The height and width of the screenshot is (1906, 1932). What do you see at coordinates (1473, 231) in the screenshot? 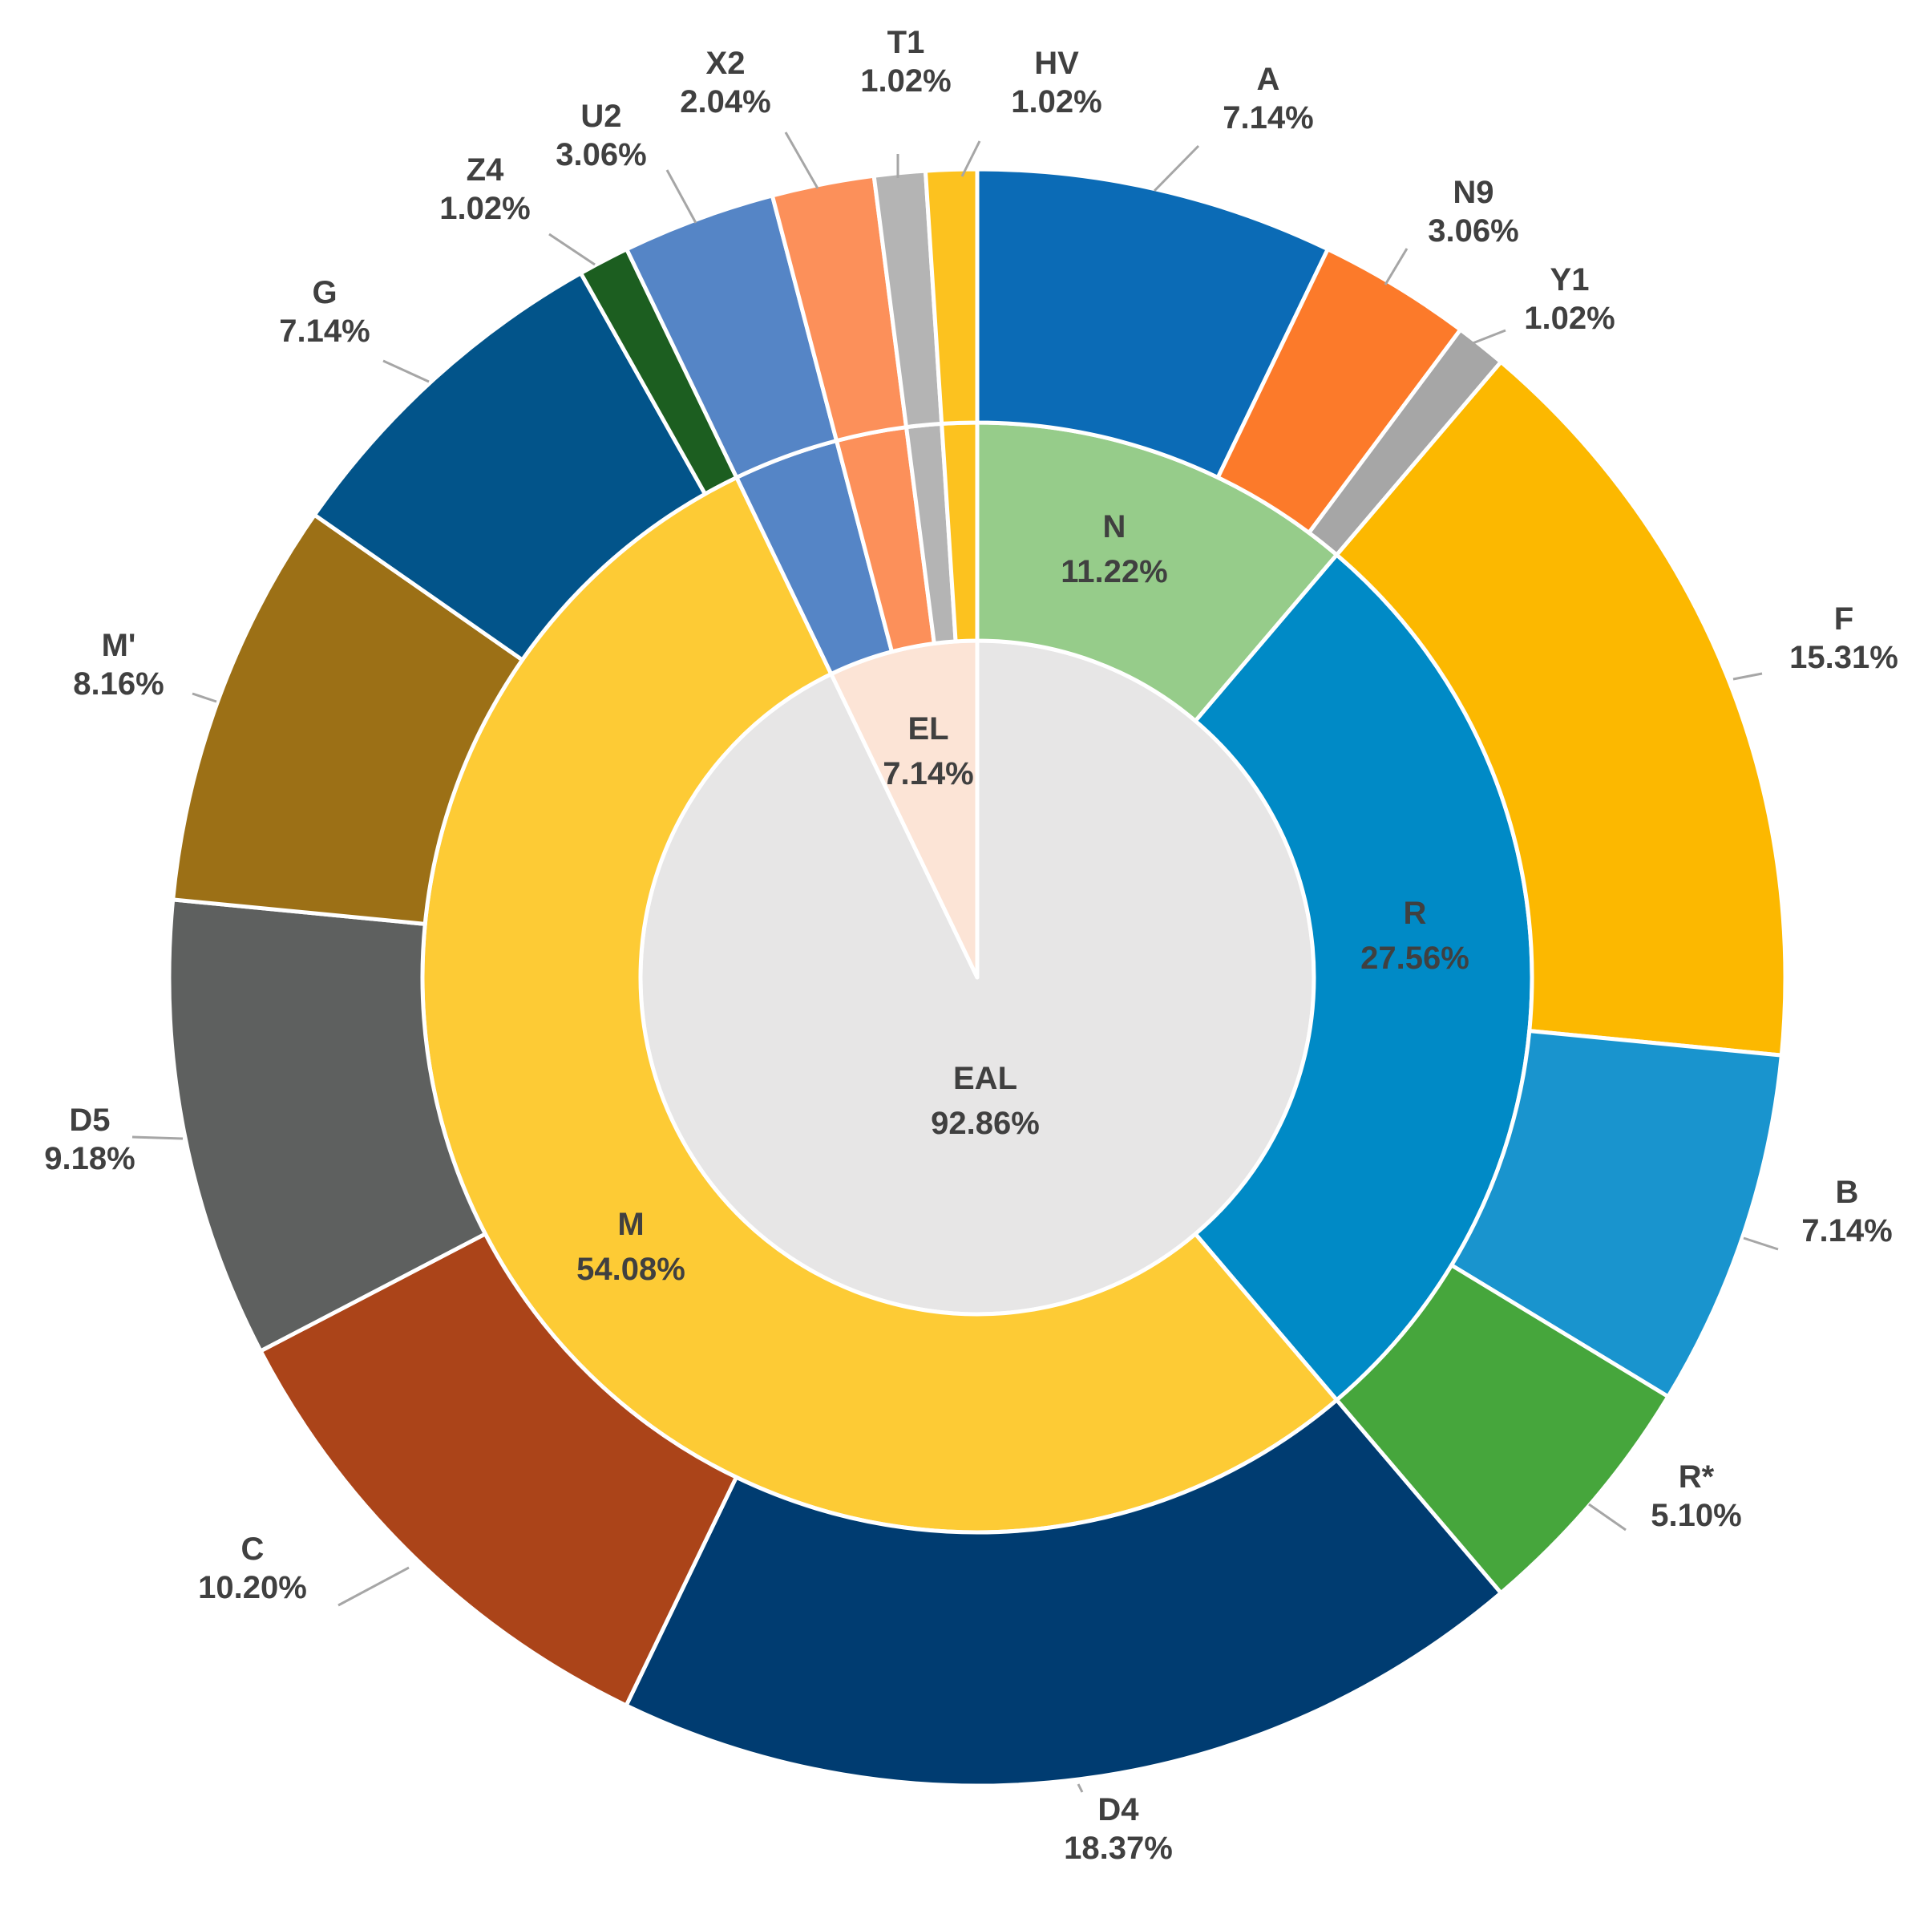
I see `value-label-n9: 3.06%` at bounding box center [1473, 231].